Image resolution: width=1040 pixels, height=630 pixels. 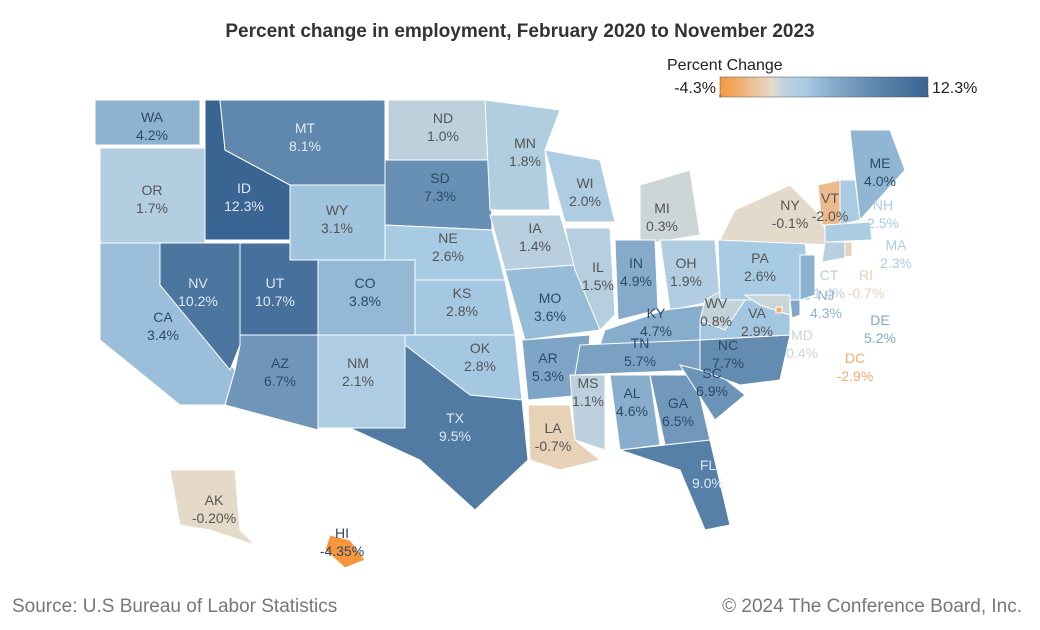 I want to click on state-name: ME, so click(x=880, y=163).